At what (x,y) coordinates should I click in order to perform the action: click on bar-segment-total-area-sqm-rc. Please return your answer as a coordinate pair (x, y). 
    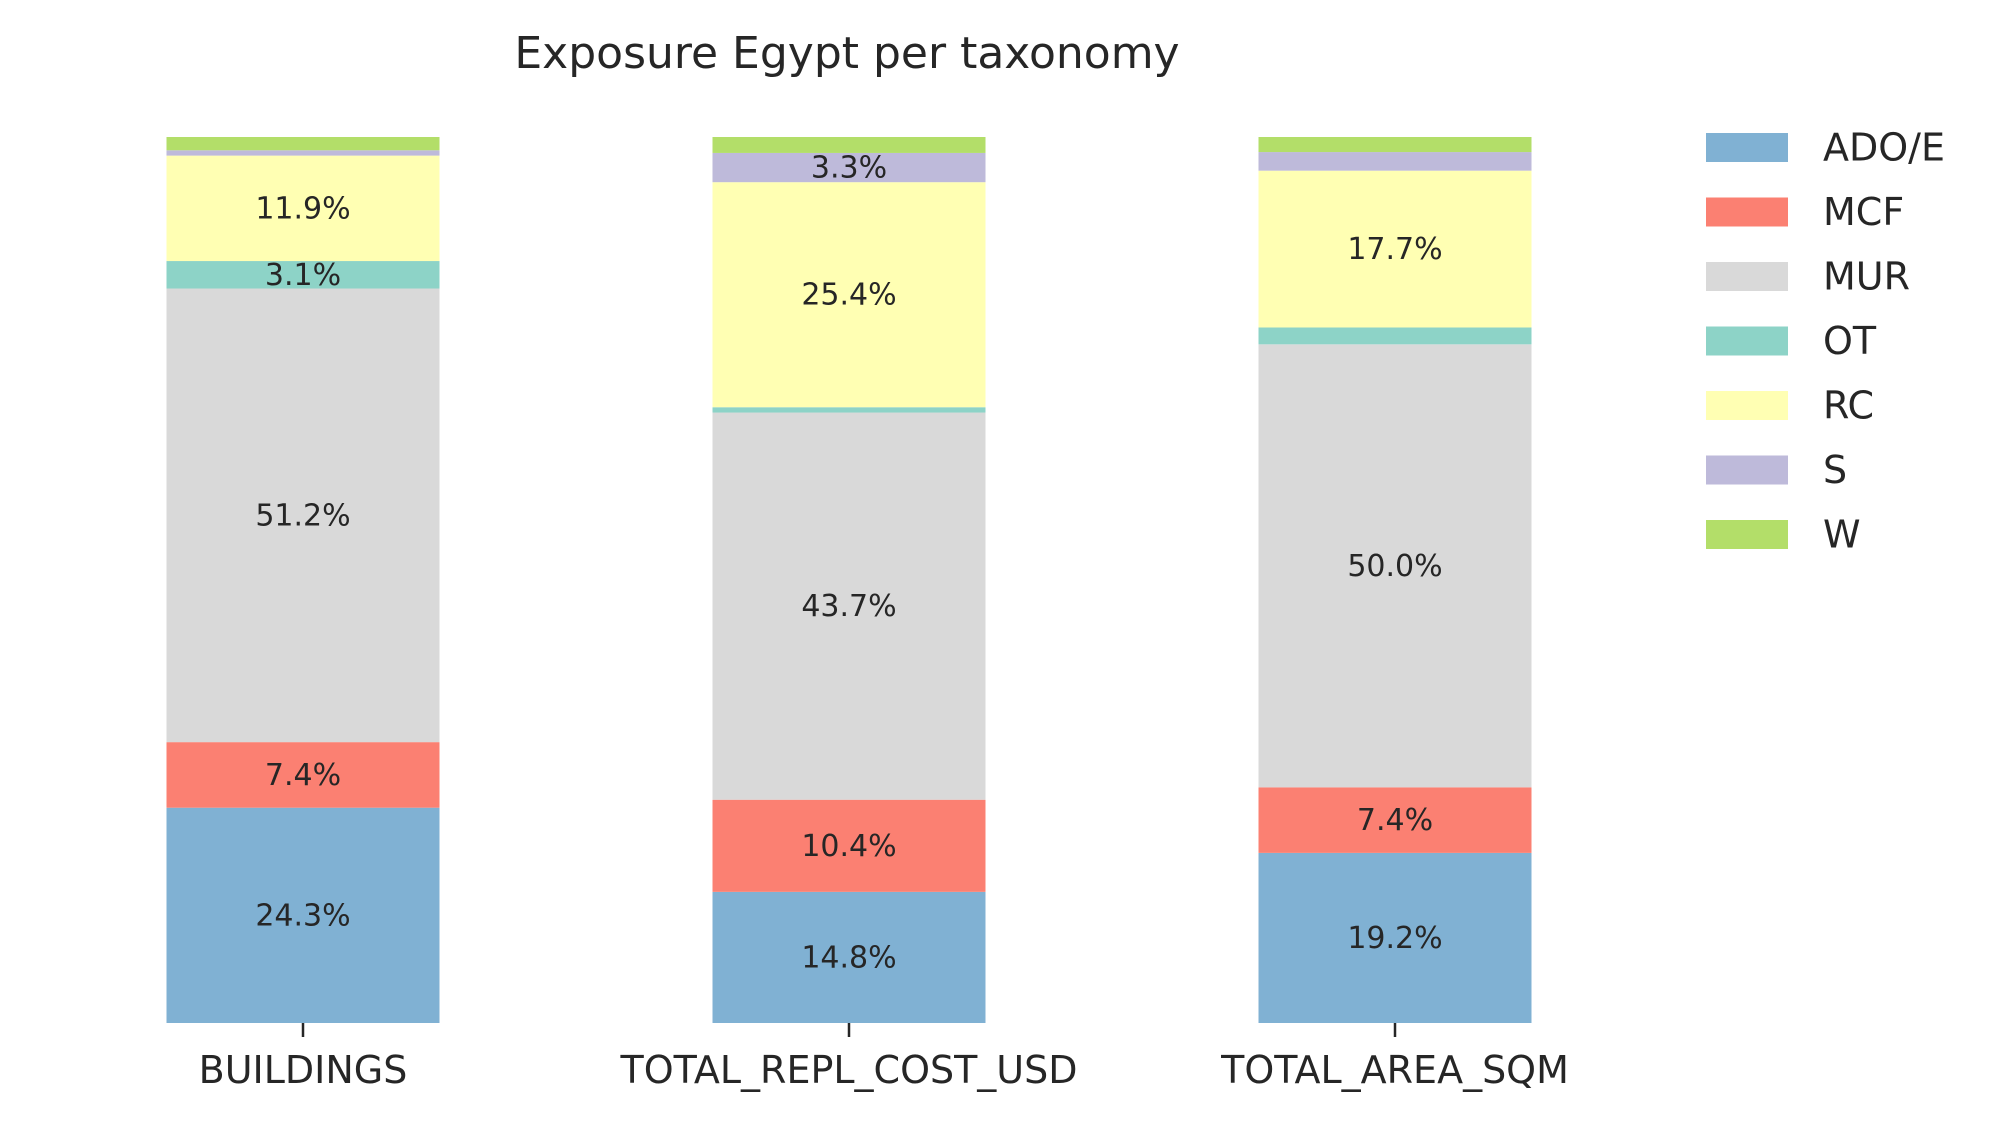
    Looking at the image, I should click on (1395, 249).